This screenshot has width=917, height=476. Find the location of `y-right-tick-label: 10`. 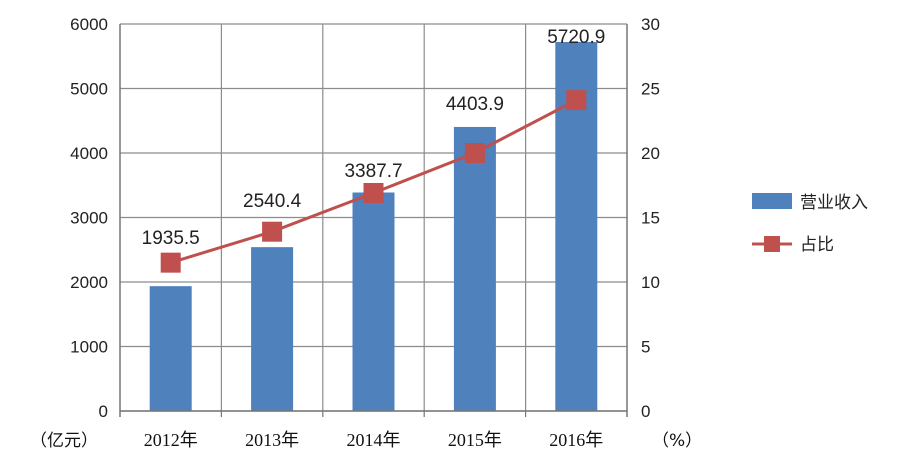

y-right-tick-label: 10 is located at coordinates (650, 282).